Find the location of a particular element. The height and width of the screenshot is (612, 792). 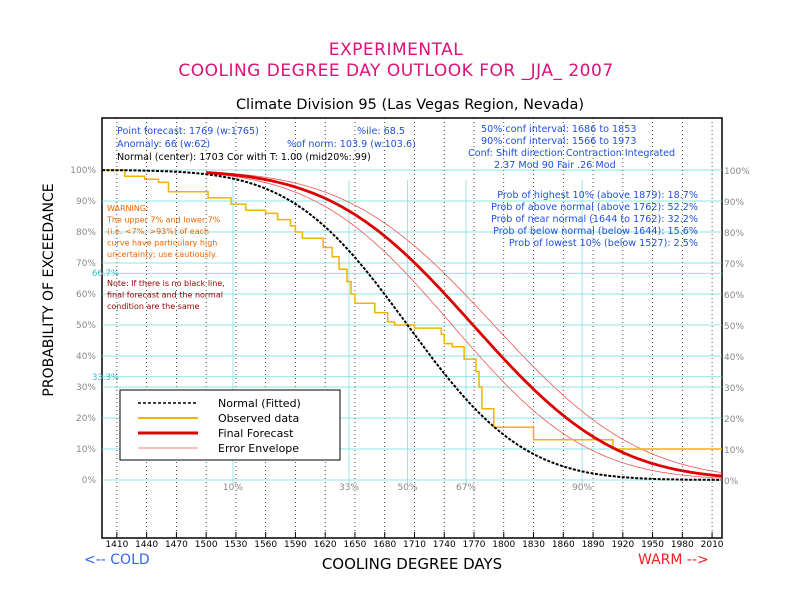

y-tick-label-left: 10% is located at coordinates (86, 450).